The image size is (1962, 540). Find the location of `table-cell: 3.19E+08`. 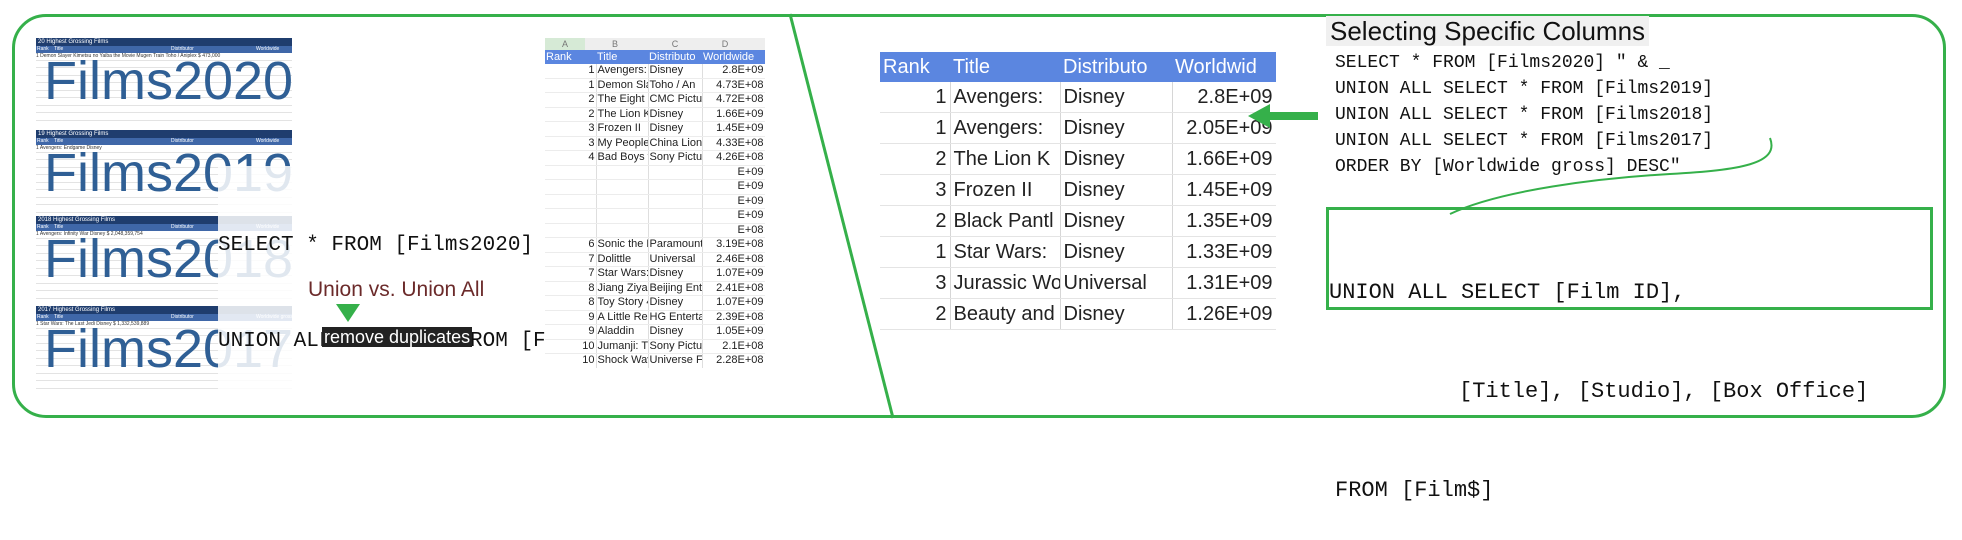

table-cell: 3.19E+08 is located at coordinates (733, 245).